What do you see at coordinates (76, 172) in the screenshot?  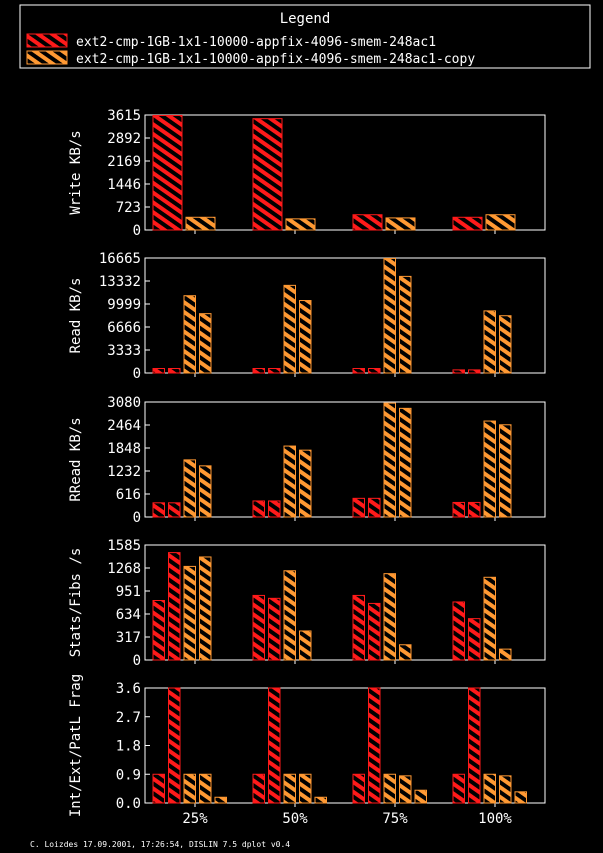 I see `y-axis-label: Write KB/s` at bounding box center [76, 172].